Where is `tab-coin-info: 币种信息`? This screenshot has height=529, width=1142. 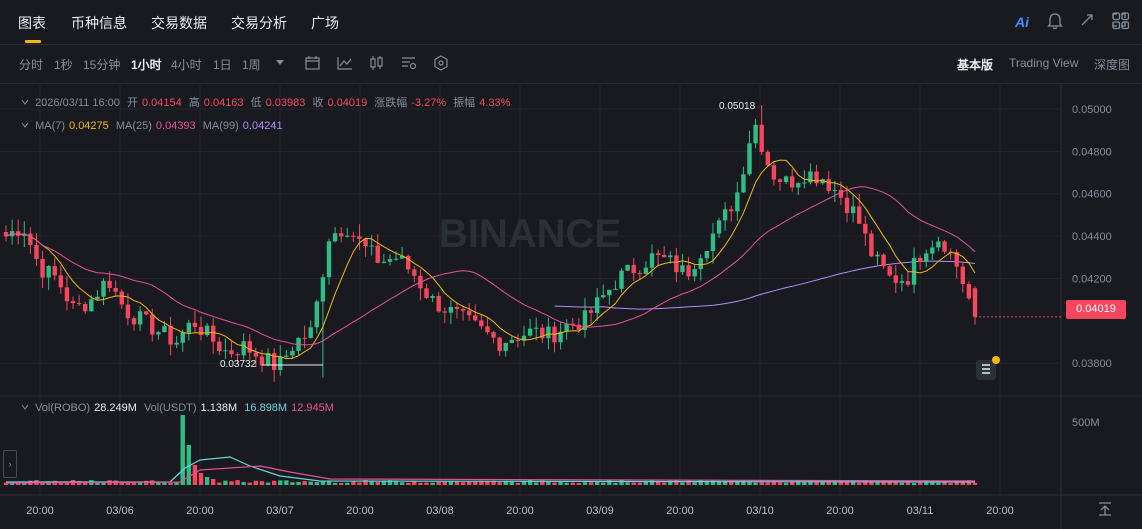
tab-coin-info: 币种信息 is located at coordinates (99, 23).